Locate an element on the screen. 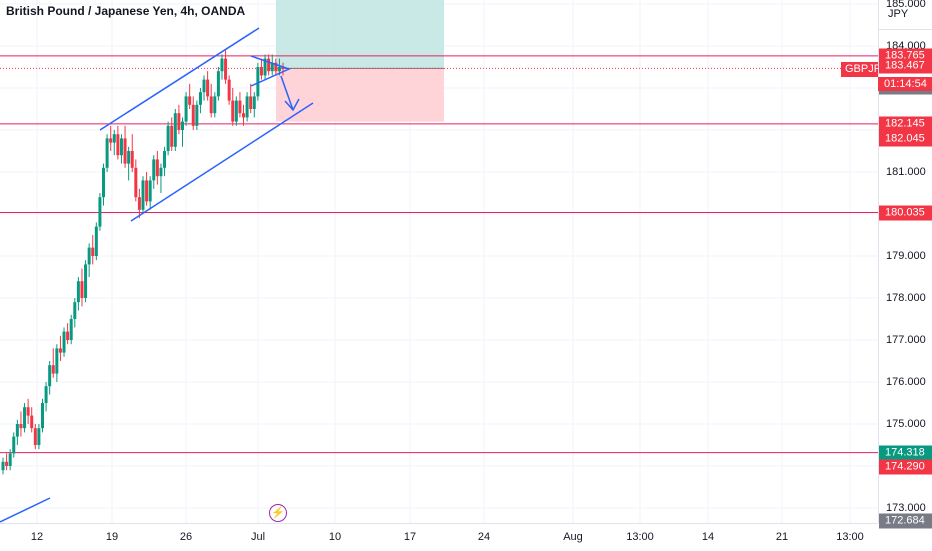  pennant-drawing is located at coordinates (271, 71).